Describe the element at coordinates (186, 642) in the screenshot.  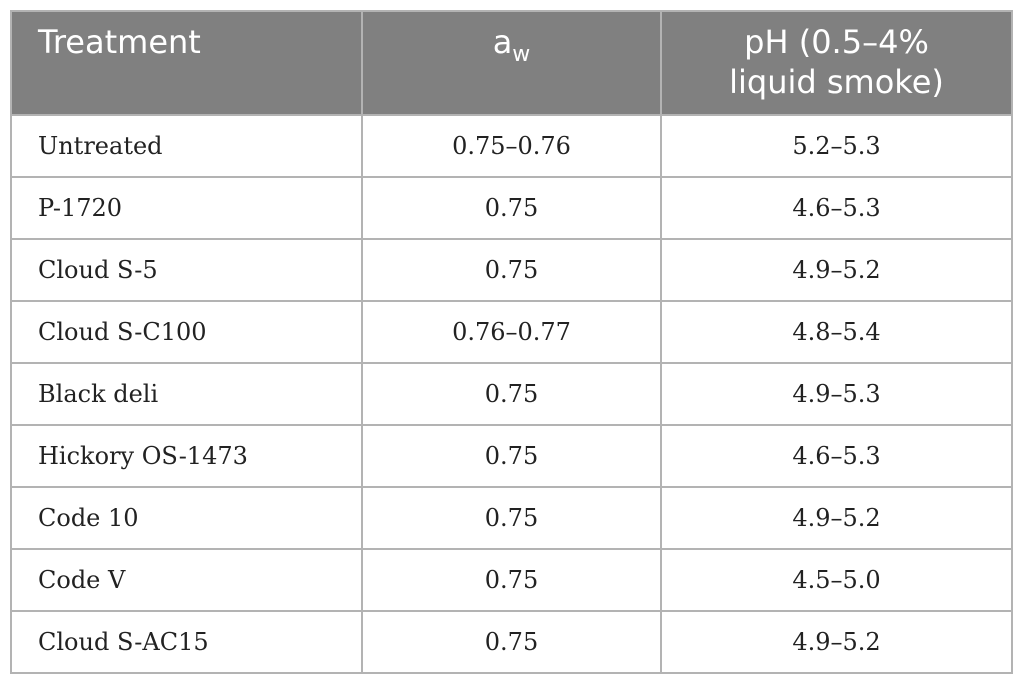
I see `cell-treatment: Cloud S-AC15` at that location.